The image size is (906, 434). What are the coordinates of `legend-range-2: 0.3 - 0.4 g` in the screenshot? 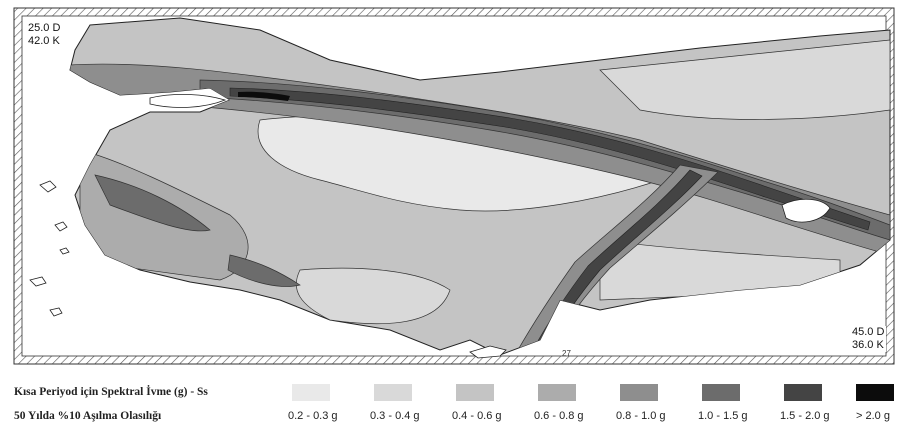 It's located at (395, 416).